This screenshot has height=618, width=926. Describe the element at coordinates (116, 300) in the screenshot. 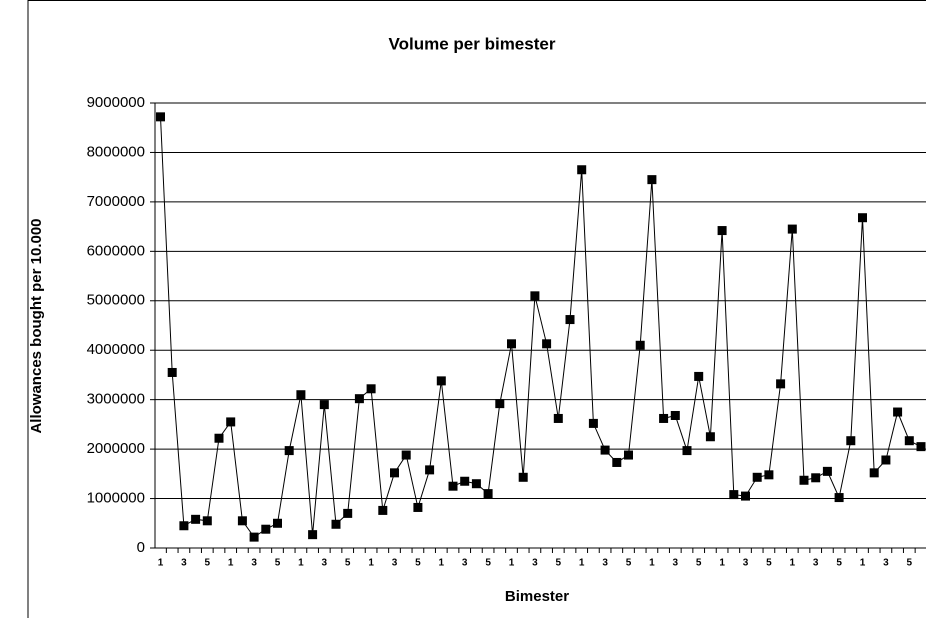

I see `y-tick-label: 5000000` at that location.